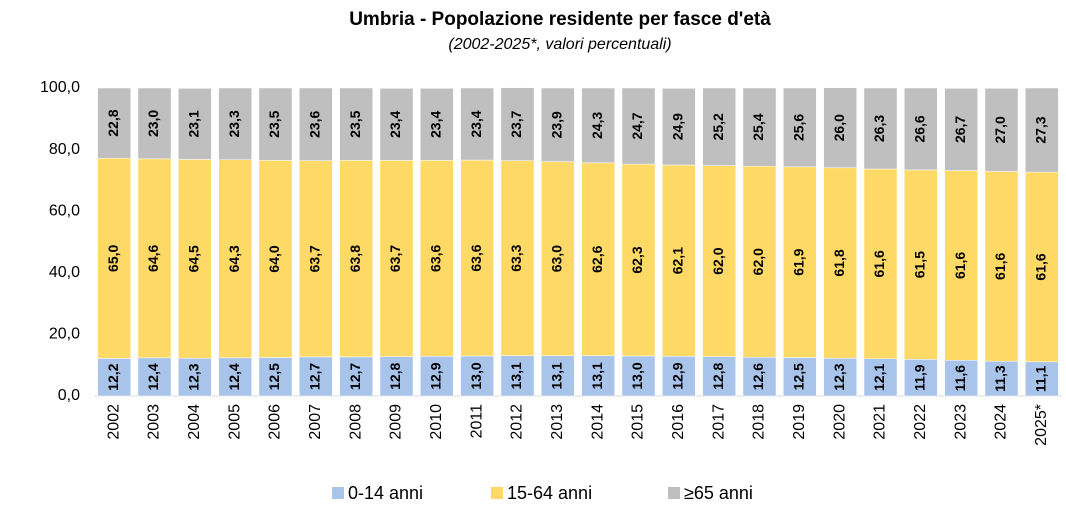 The width and height of the screenshot is (1066, 509). What do you see at coordinates (355, 258) in the screenshot?
I see `value-label: 63,8` at bounding box center [355, 258].